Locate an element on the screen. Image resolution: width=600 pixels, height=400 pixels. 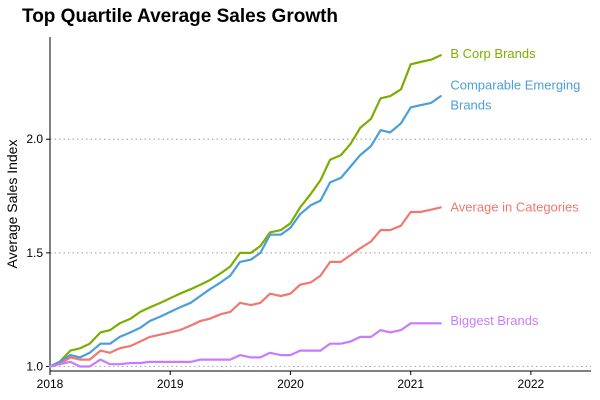
series-label: Biggest Brands is located at coordinates (494, 320).